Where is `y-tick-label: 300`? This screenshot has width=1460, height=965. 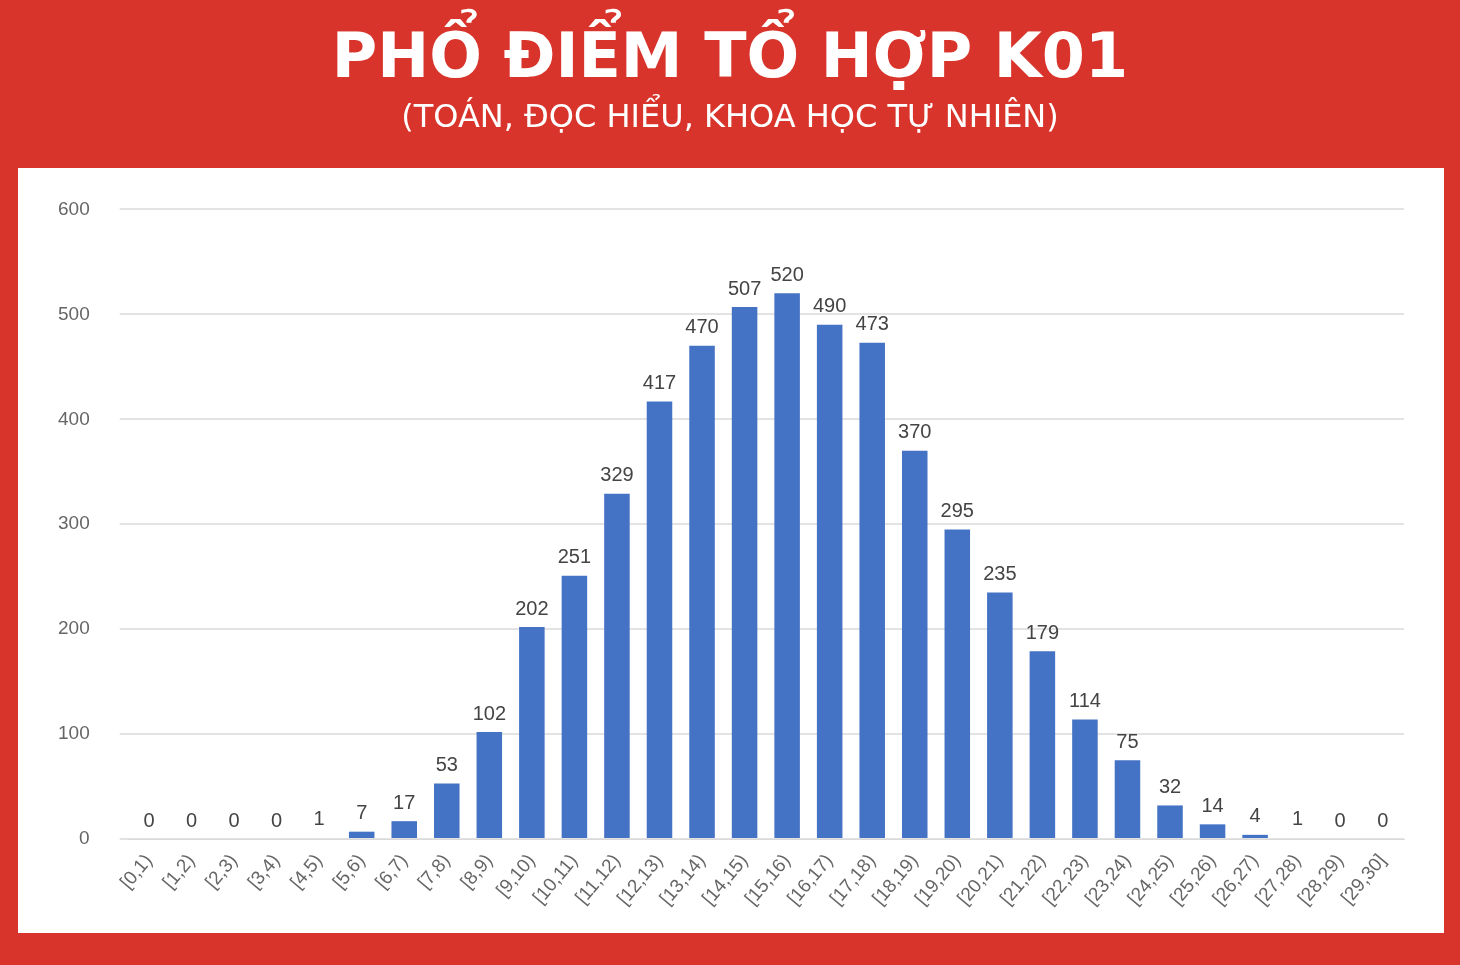
y-tick-label: 300 is located at coordinates (74, 523).